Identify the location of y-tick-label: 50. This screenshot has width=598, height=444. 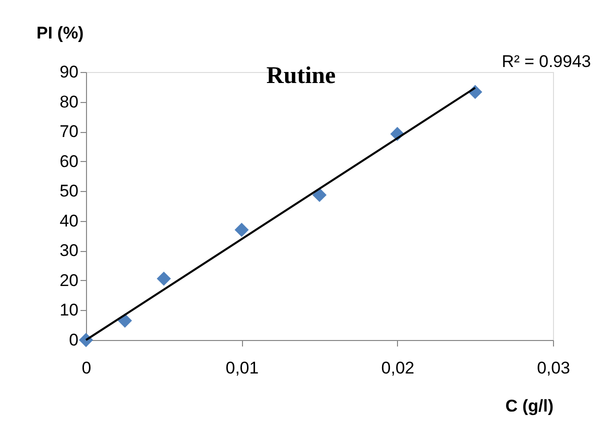
(69, 191).